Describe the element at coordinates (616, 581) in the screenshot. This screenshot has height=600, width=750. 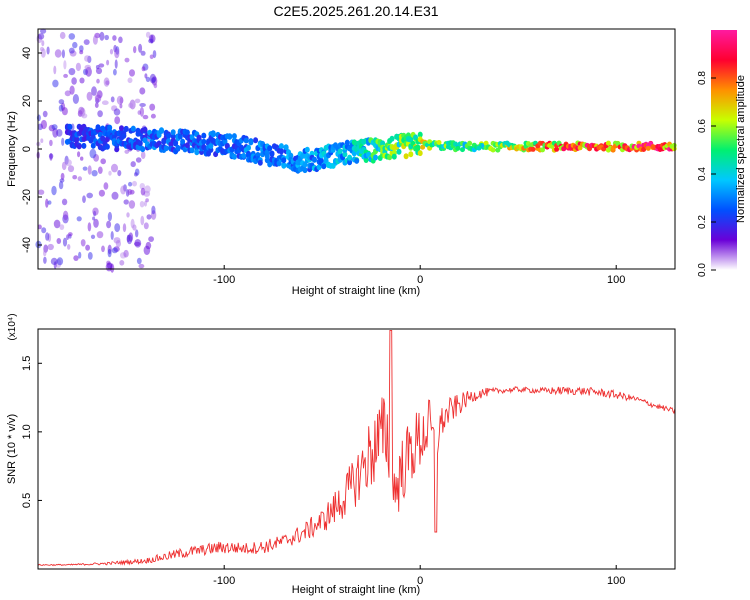
I see `snr-x-tick-label: 100` at that location.